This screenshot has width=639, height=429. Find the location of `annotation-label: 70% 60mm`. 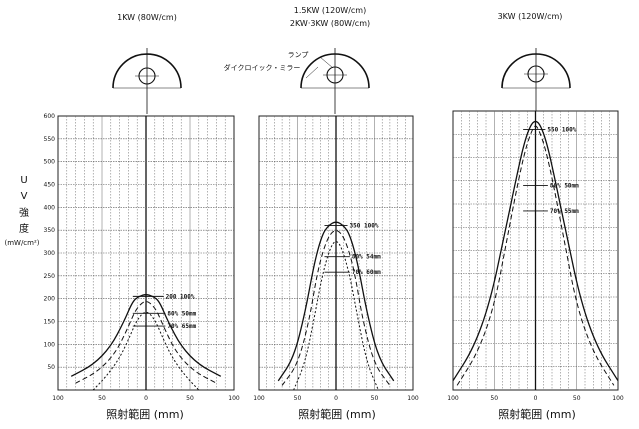

annotation-label: 70% 60mm is located at coordinates (366, 272).